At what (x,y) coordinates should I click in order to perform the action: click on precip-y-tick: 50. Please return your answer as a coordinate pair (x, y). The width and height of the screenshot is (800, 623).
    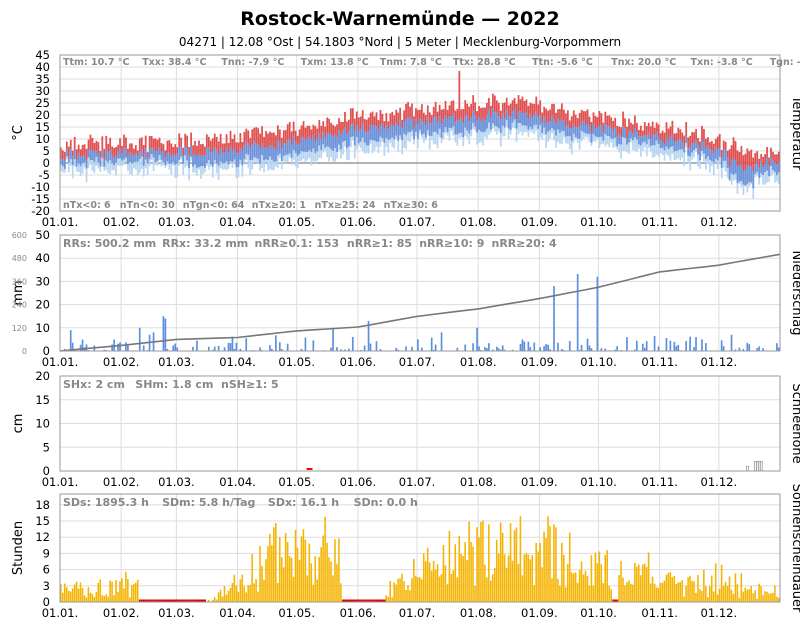
    Looking at the image, I should click on (42, 235).